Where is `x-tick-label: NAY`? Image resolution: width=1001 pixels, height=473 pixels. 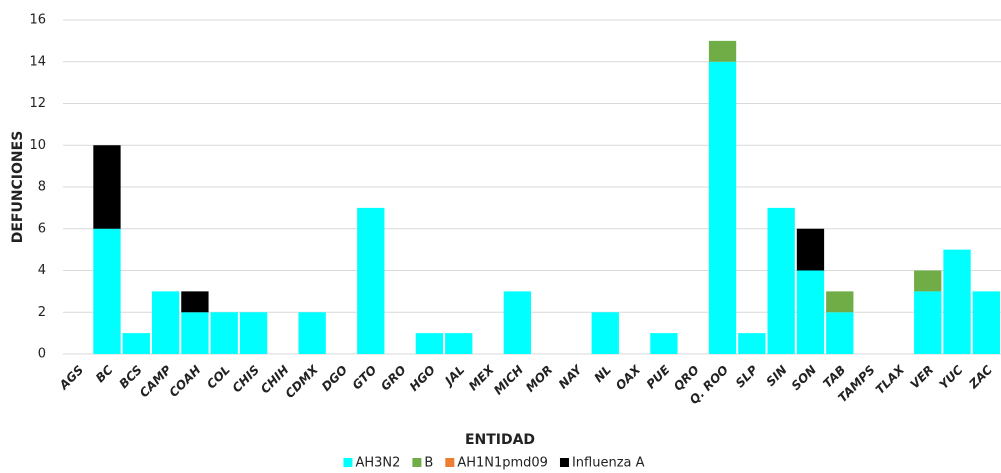 x-tick-label: NAY is located at coordinates (571, 377).